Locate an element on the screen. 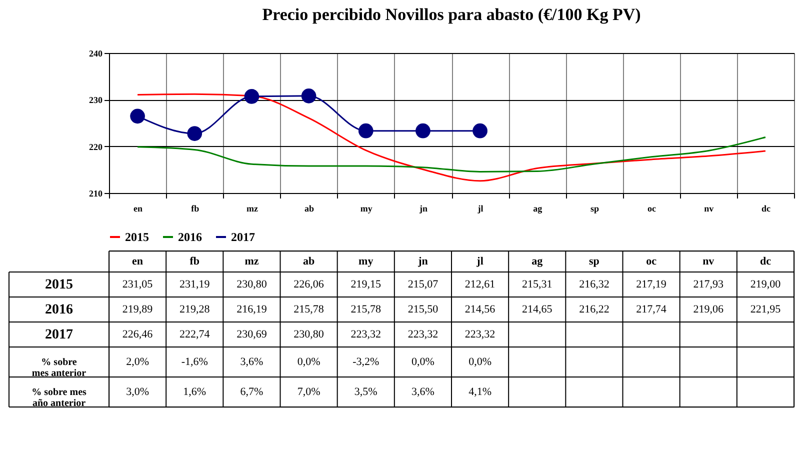 The width and height of the screenshot is (807, 459). text: 3,5% is located at coordinates (366, 392).